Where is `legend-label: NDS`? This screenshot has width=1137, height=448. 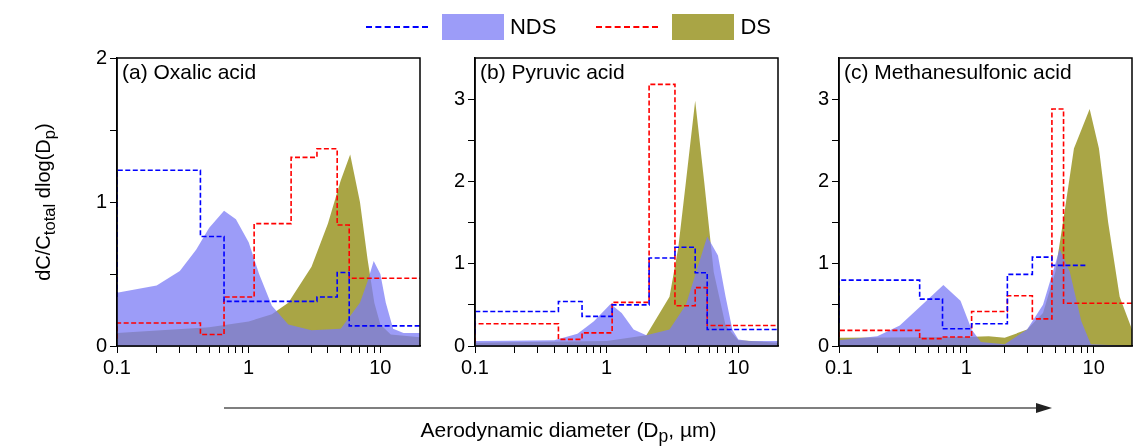
legend-label: NDS is located at coordinates (533, 27).